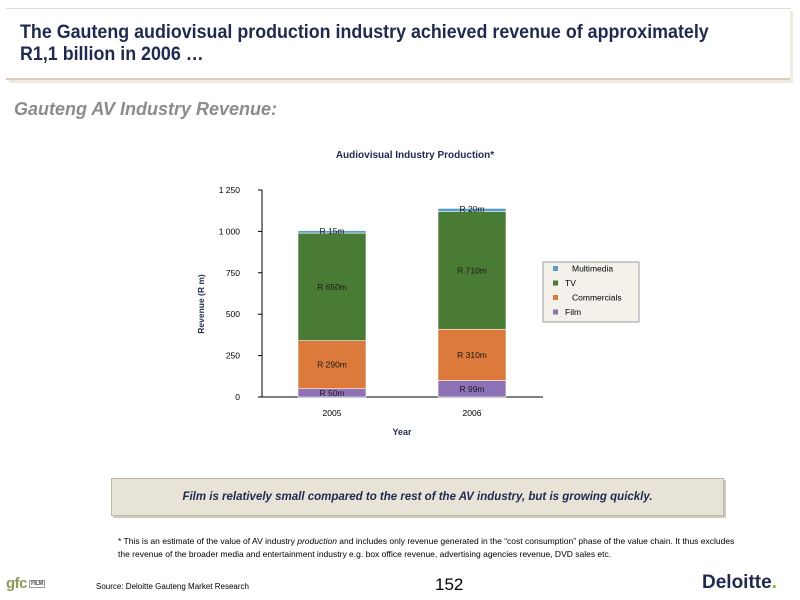 The width and height of the screenshot is (800, 600). I want to click on bar-multimedia-2005, so click(332, 232).